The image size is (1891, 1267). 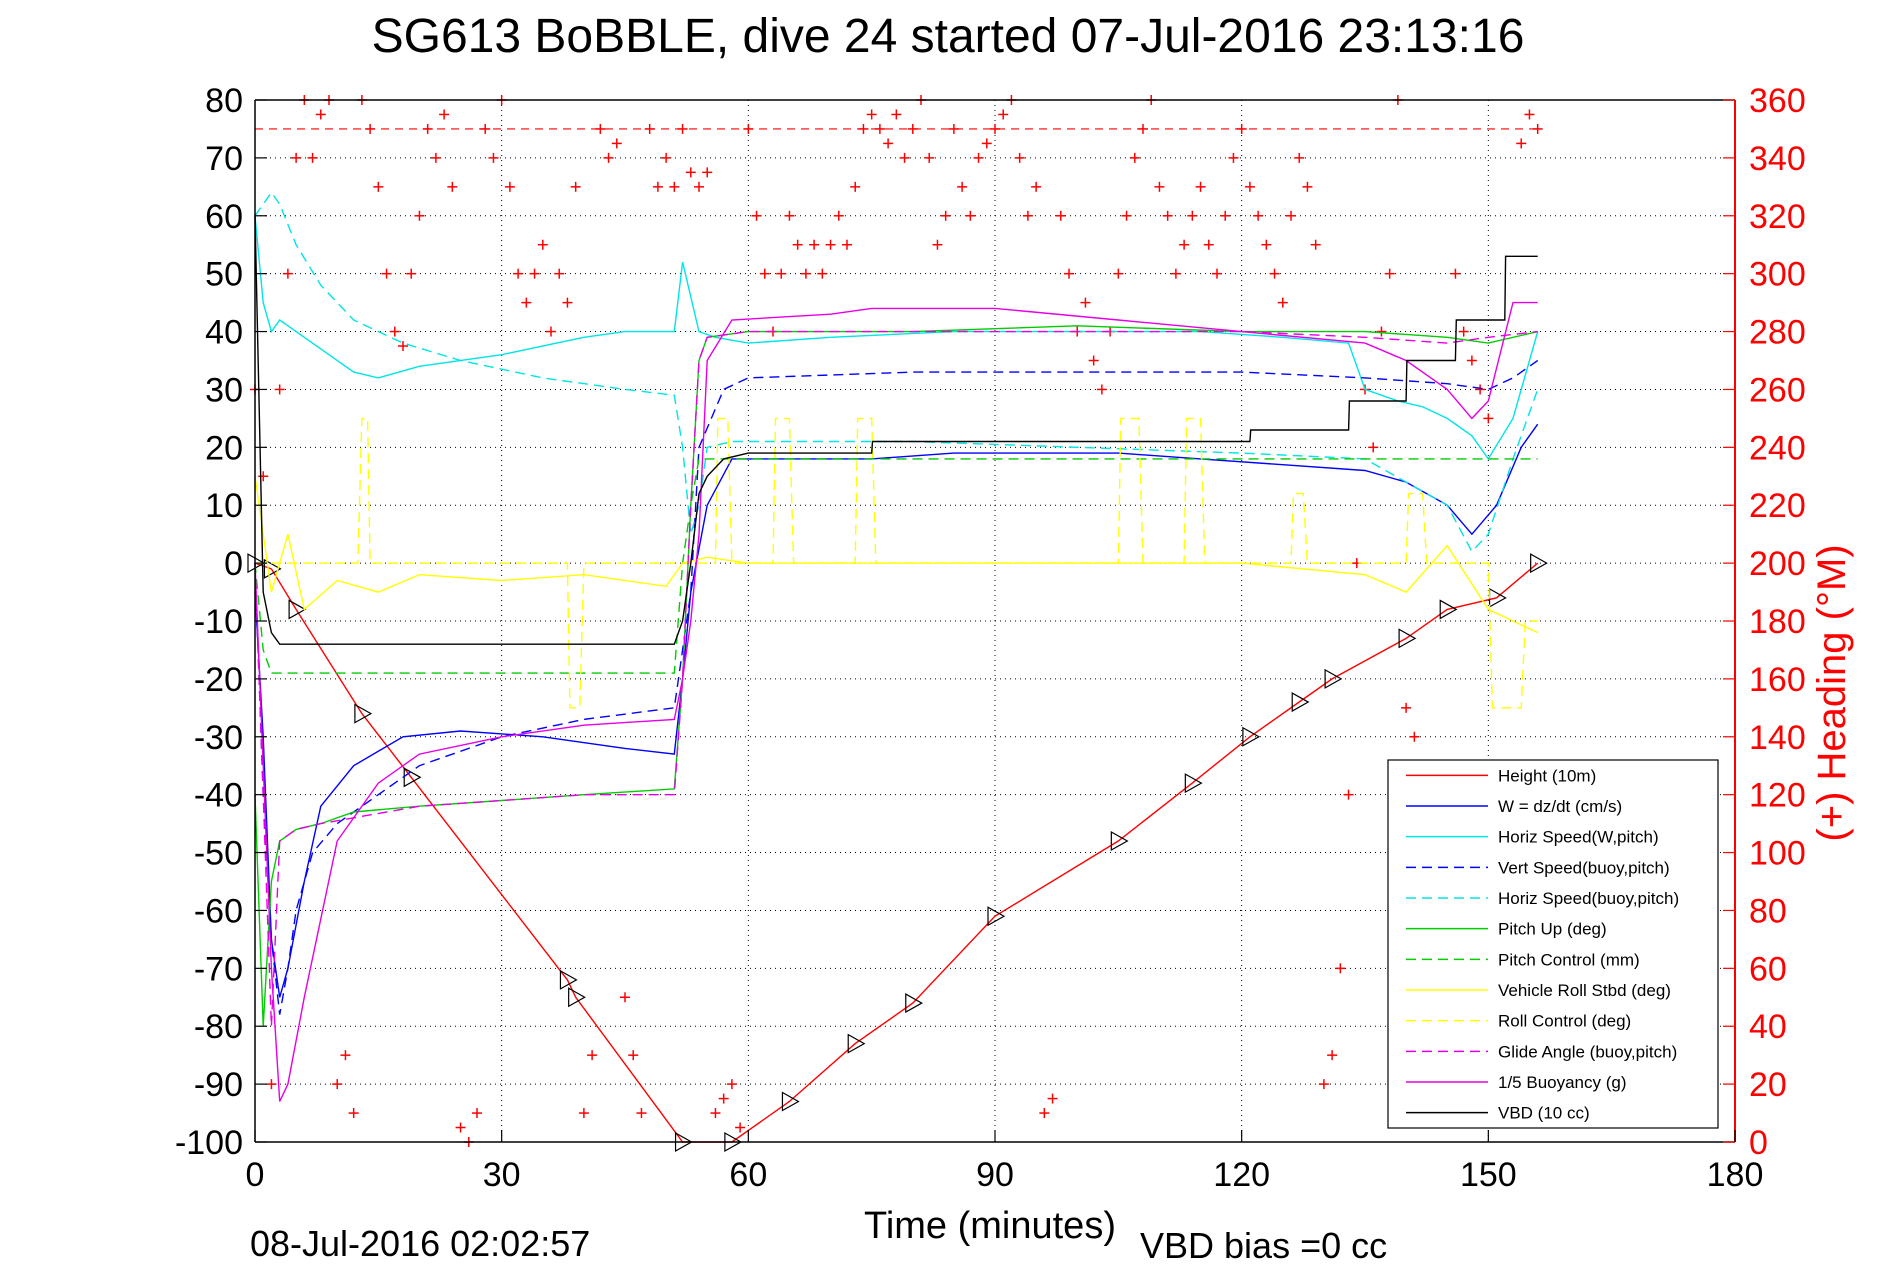 I want to click on left-tick-label: 50, so click(x=224, y=275).